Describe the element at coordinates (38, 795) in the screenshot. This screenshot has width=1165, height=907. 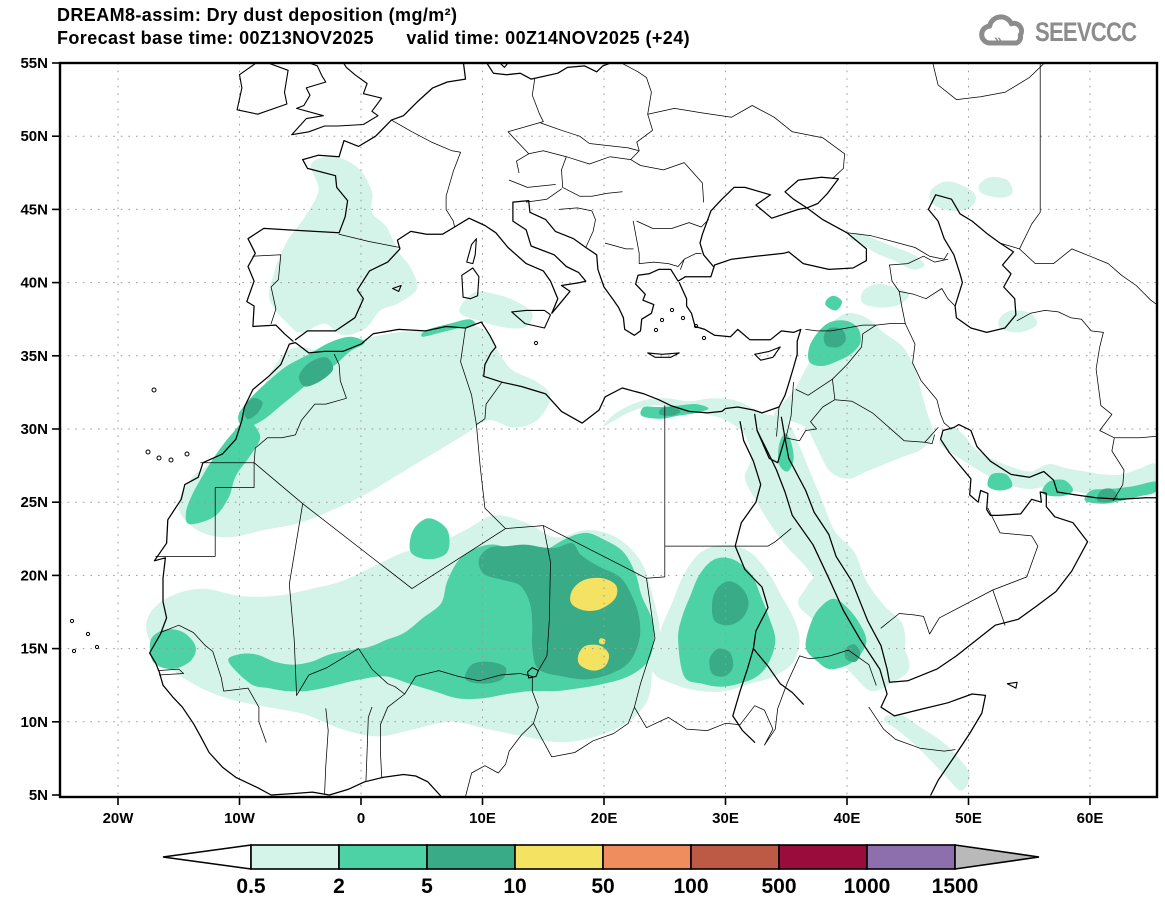
I see `y-tick-label-5: 5N` at that location.